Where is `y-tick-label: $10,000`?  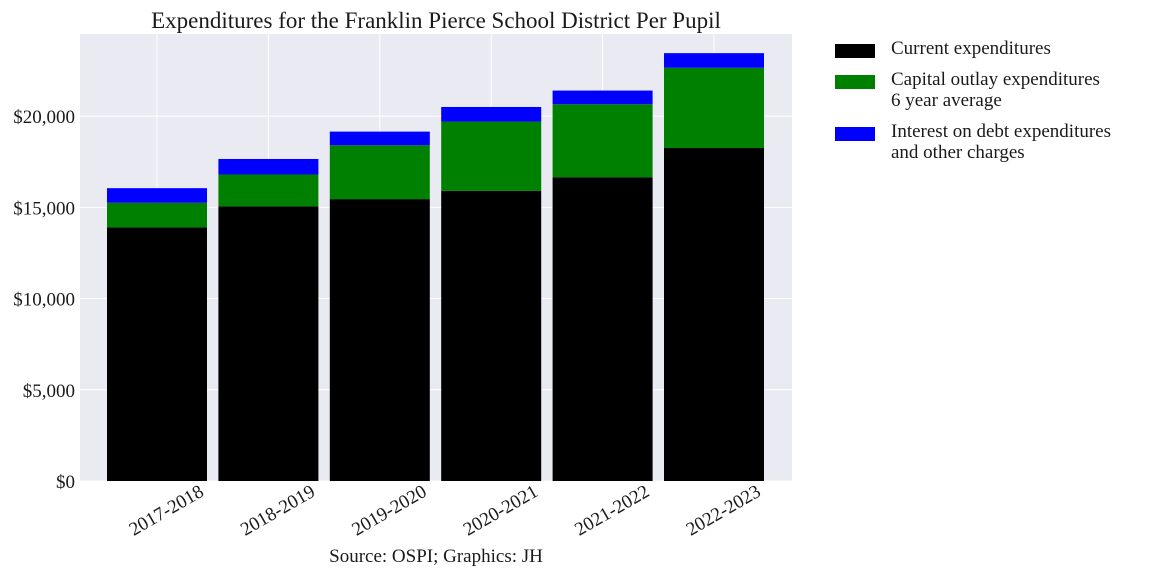
y-tick-label: $10,000 is located at coordinates (44, 300).